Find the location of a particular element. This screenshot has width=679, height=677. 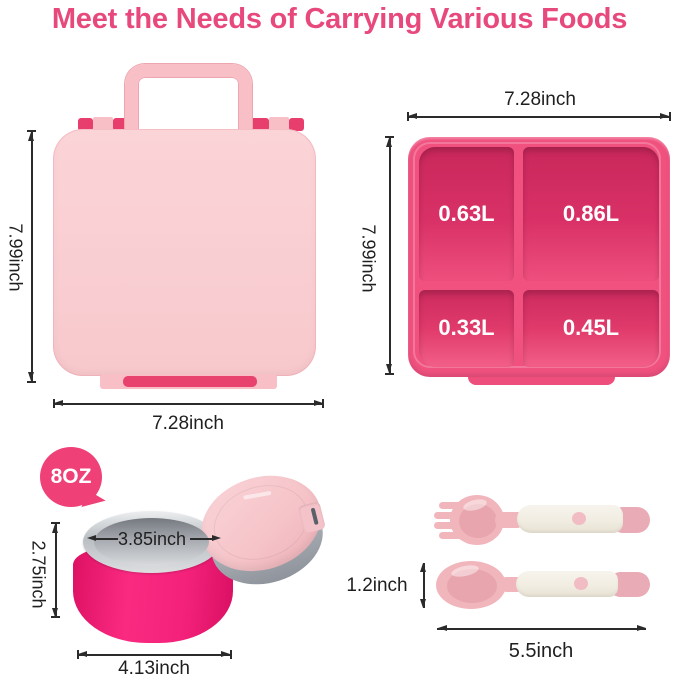

thermos-steel-interior is located at coordinates (151, 542).